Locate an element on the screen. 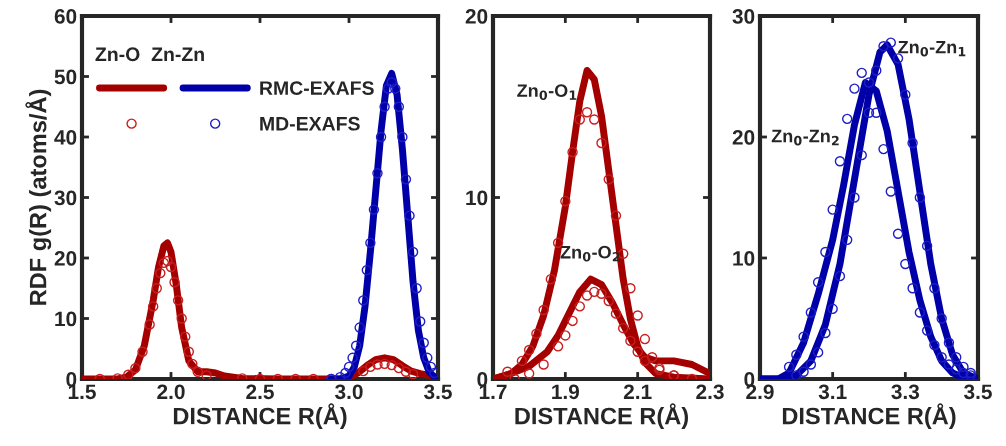 Image resolution: width=1006 pixels, height=446 pixels. legend-label: MD-EXAFS is located at coordinates (310, 123).